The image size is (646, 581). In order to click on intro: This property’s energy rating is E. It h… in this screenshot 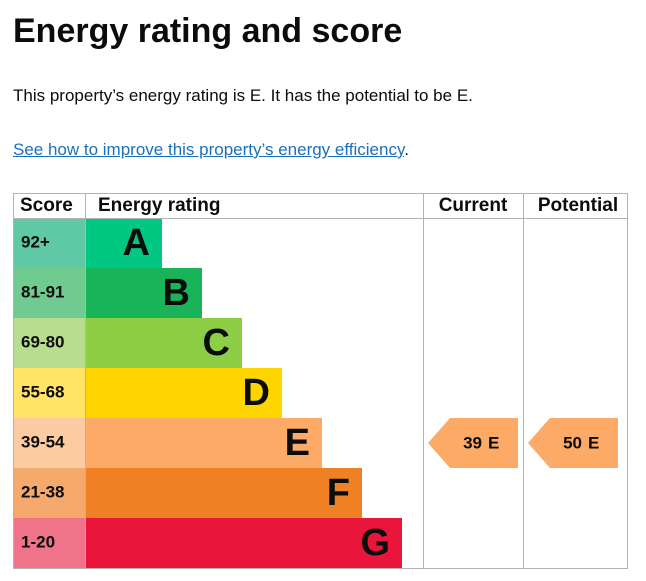, I will do `click(243, 95)`.